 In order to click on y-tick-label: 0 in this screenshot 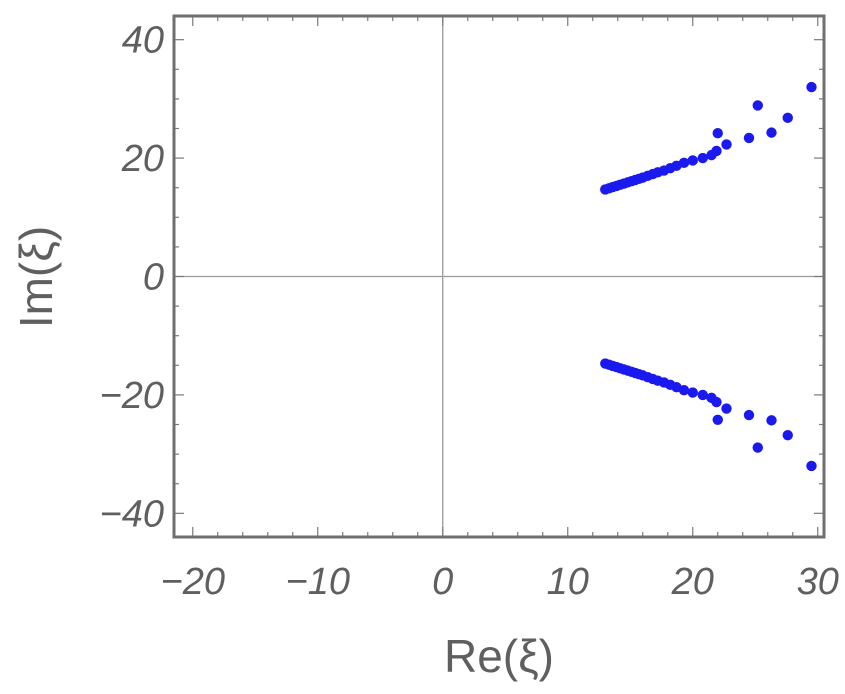, I will do `click(153, 278)`.